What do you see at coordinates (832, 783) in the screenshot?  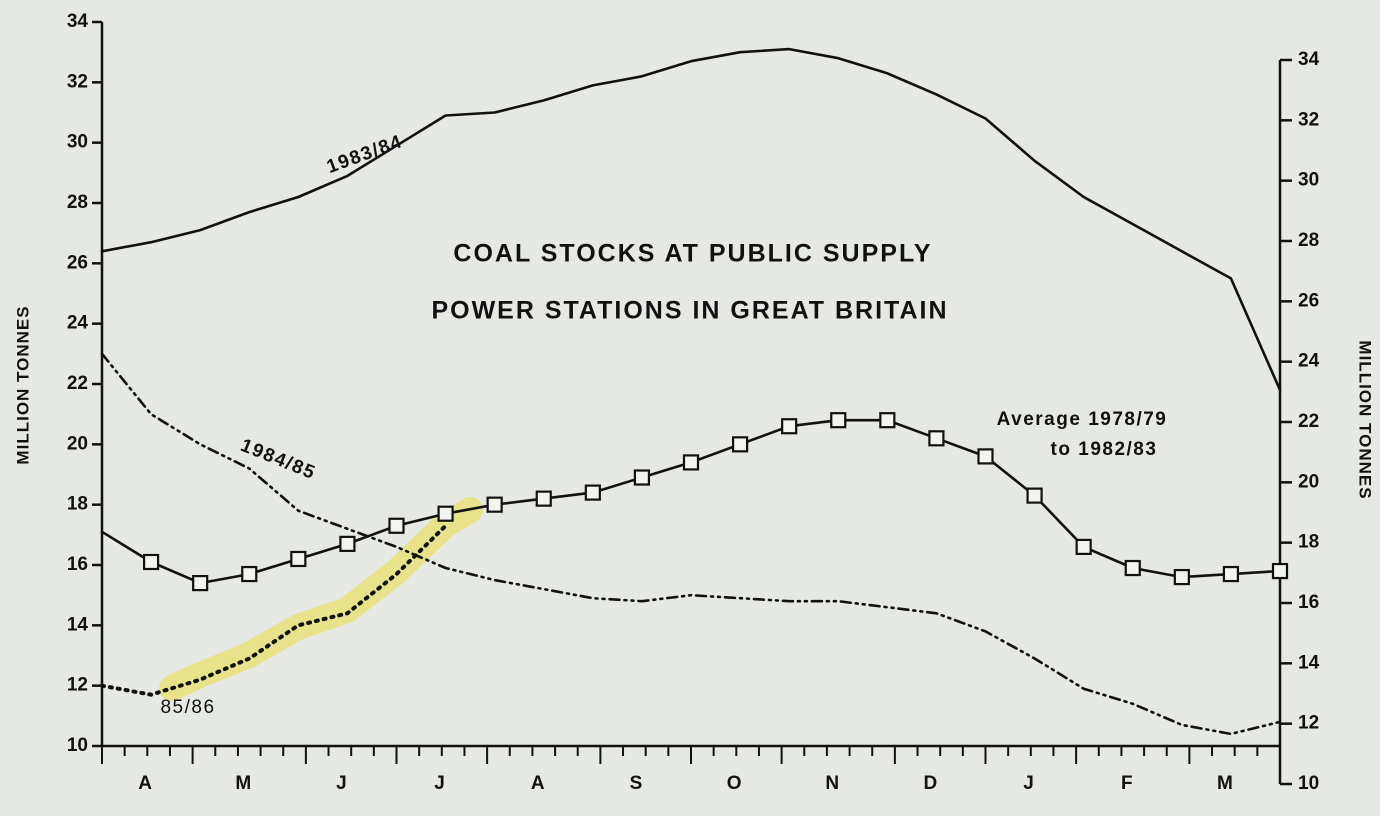 I see `x-tick-label: N` at bounding box center [832, 783].